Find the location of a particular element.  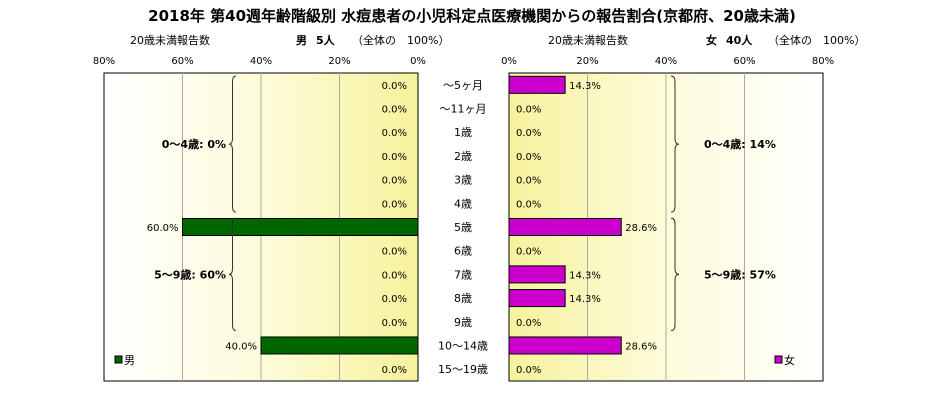

group-label-left: 0～4歳: 0% is located at coordinates (194, 144).